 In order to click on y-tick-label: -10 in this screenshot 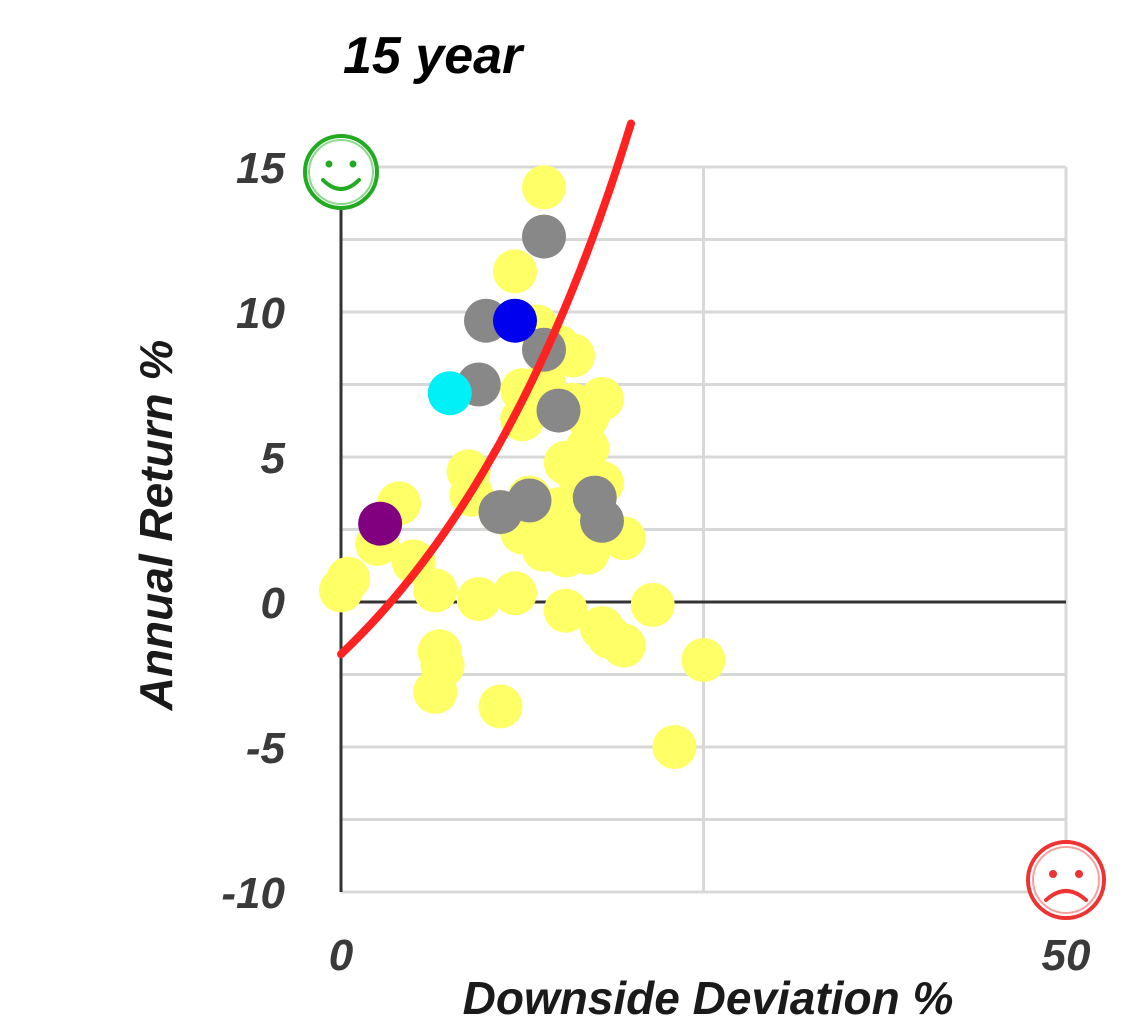, I will do `click(253, 893)`.